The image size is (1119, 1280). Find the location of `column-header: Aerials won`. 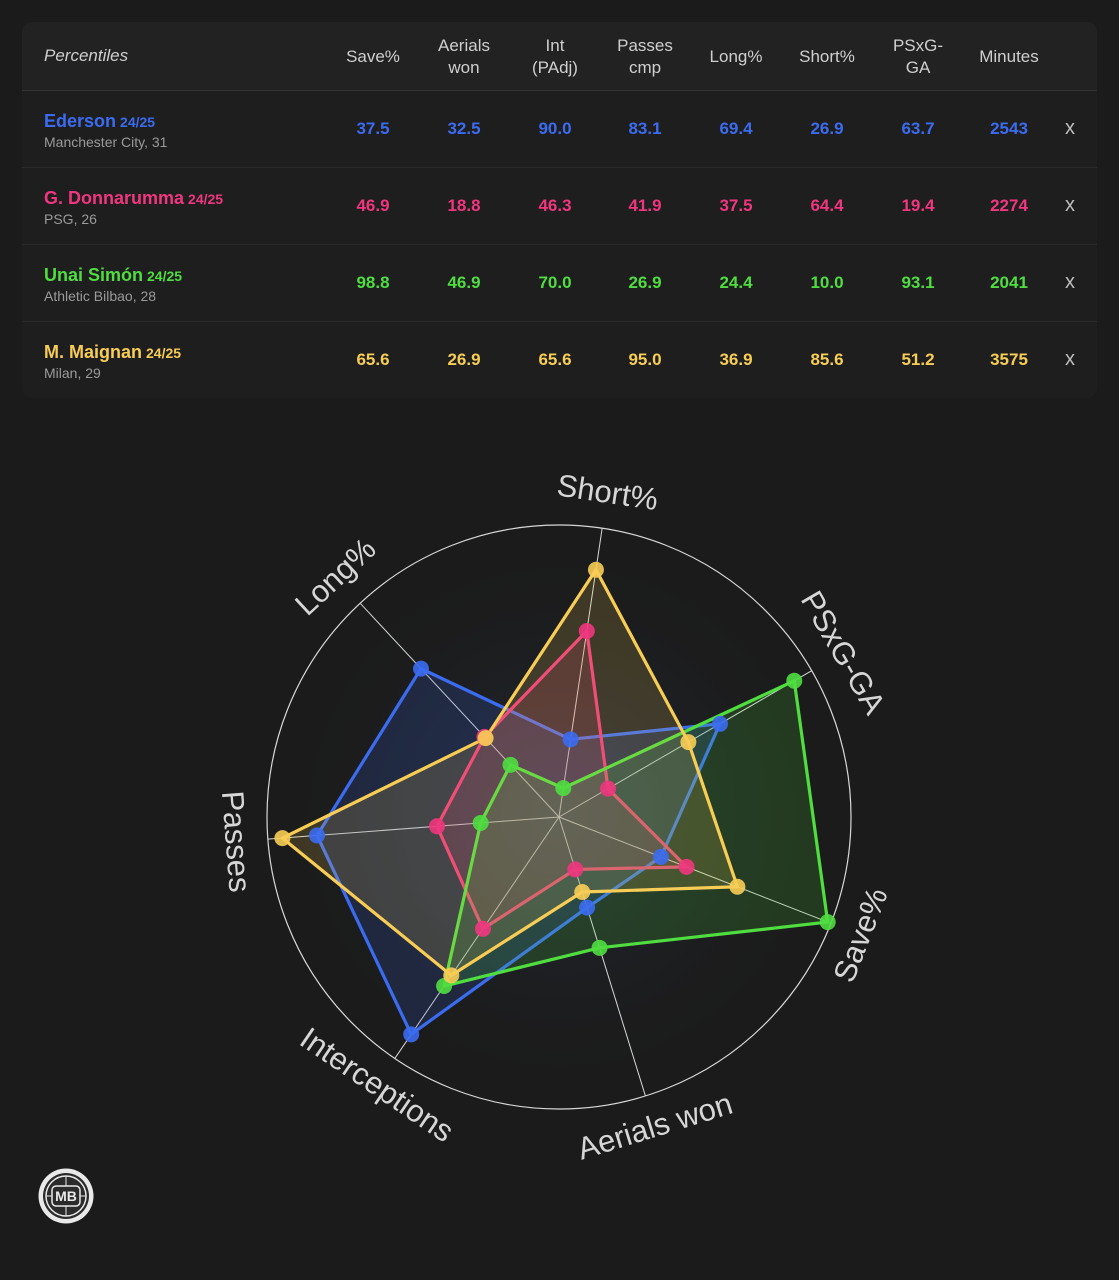

column-header: Aerials won is located at coordinates (464, 56).